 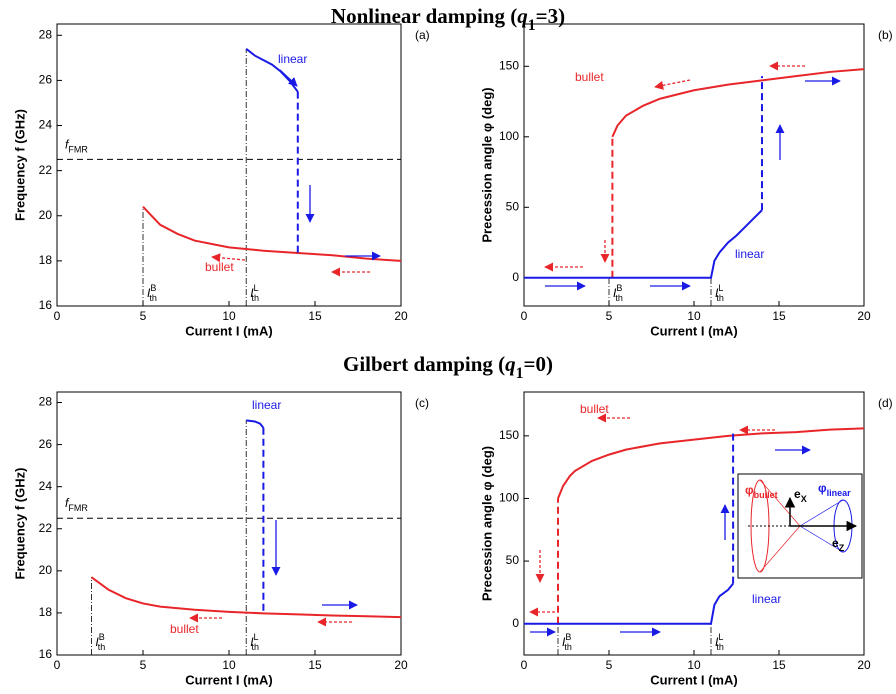 I want to click on section-title: Gilbert damping (q1=0), so click(x=448, y=367).